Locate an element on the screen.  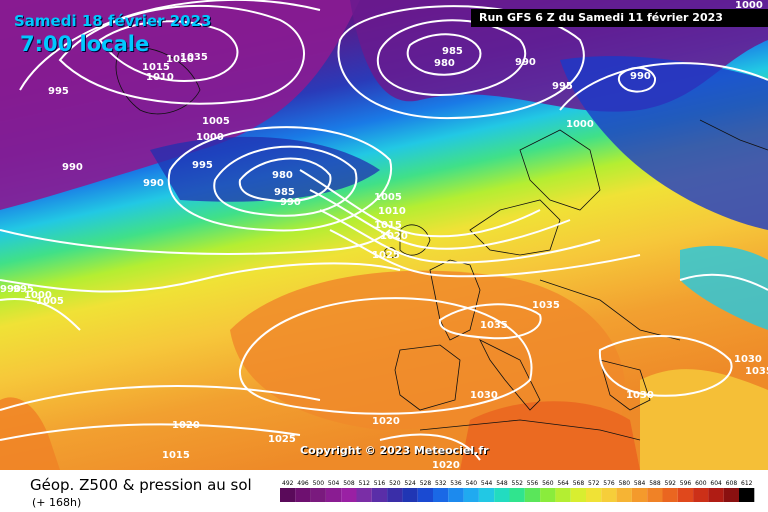
z500-trough-ne is located at coordinates (664, 143).